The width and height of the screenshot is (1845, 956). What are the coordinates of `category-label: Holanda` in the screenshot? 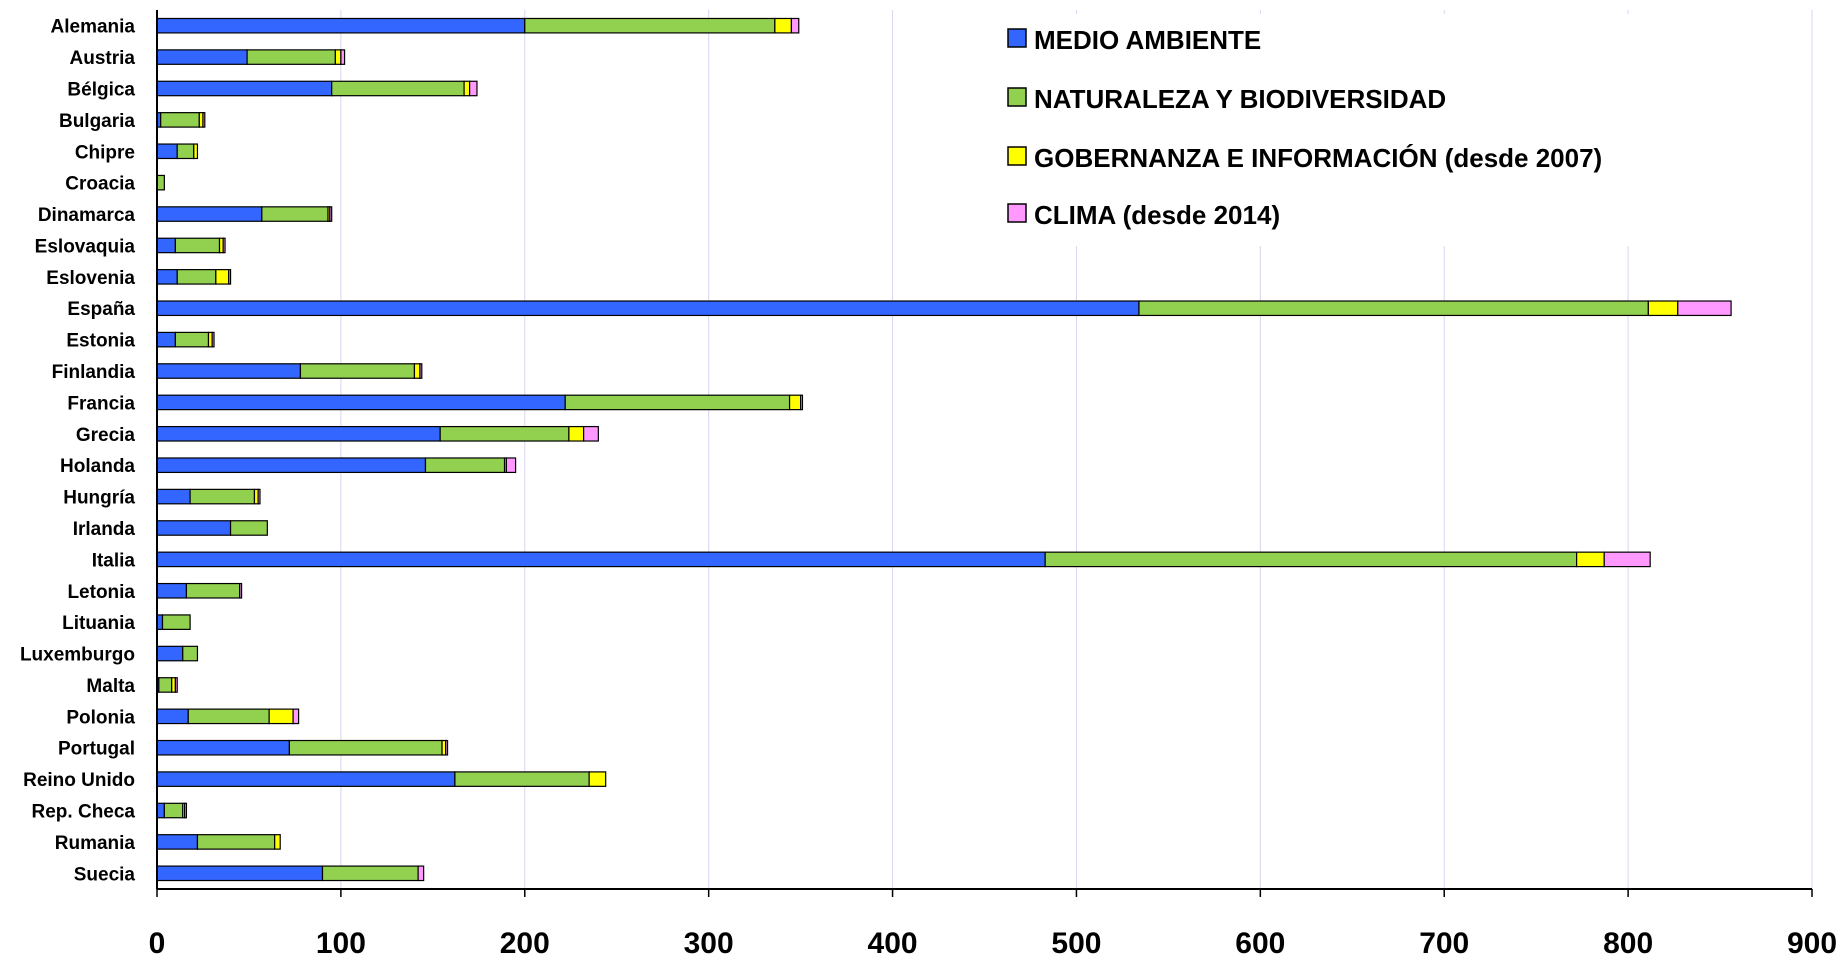 It's located at (97, 466).